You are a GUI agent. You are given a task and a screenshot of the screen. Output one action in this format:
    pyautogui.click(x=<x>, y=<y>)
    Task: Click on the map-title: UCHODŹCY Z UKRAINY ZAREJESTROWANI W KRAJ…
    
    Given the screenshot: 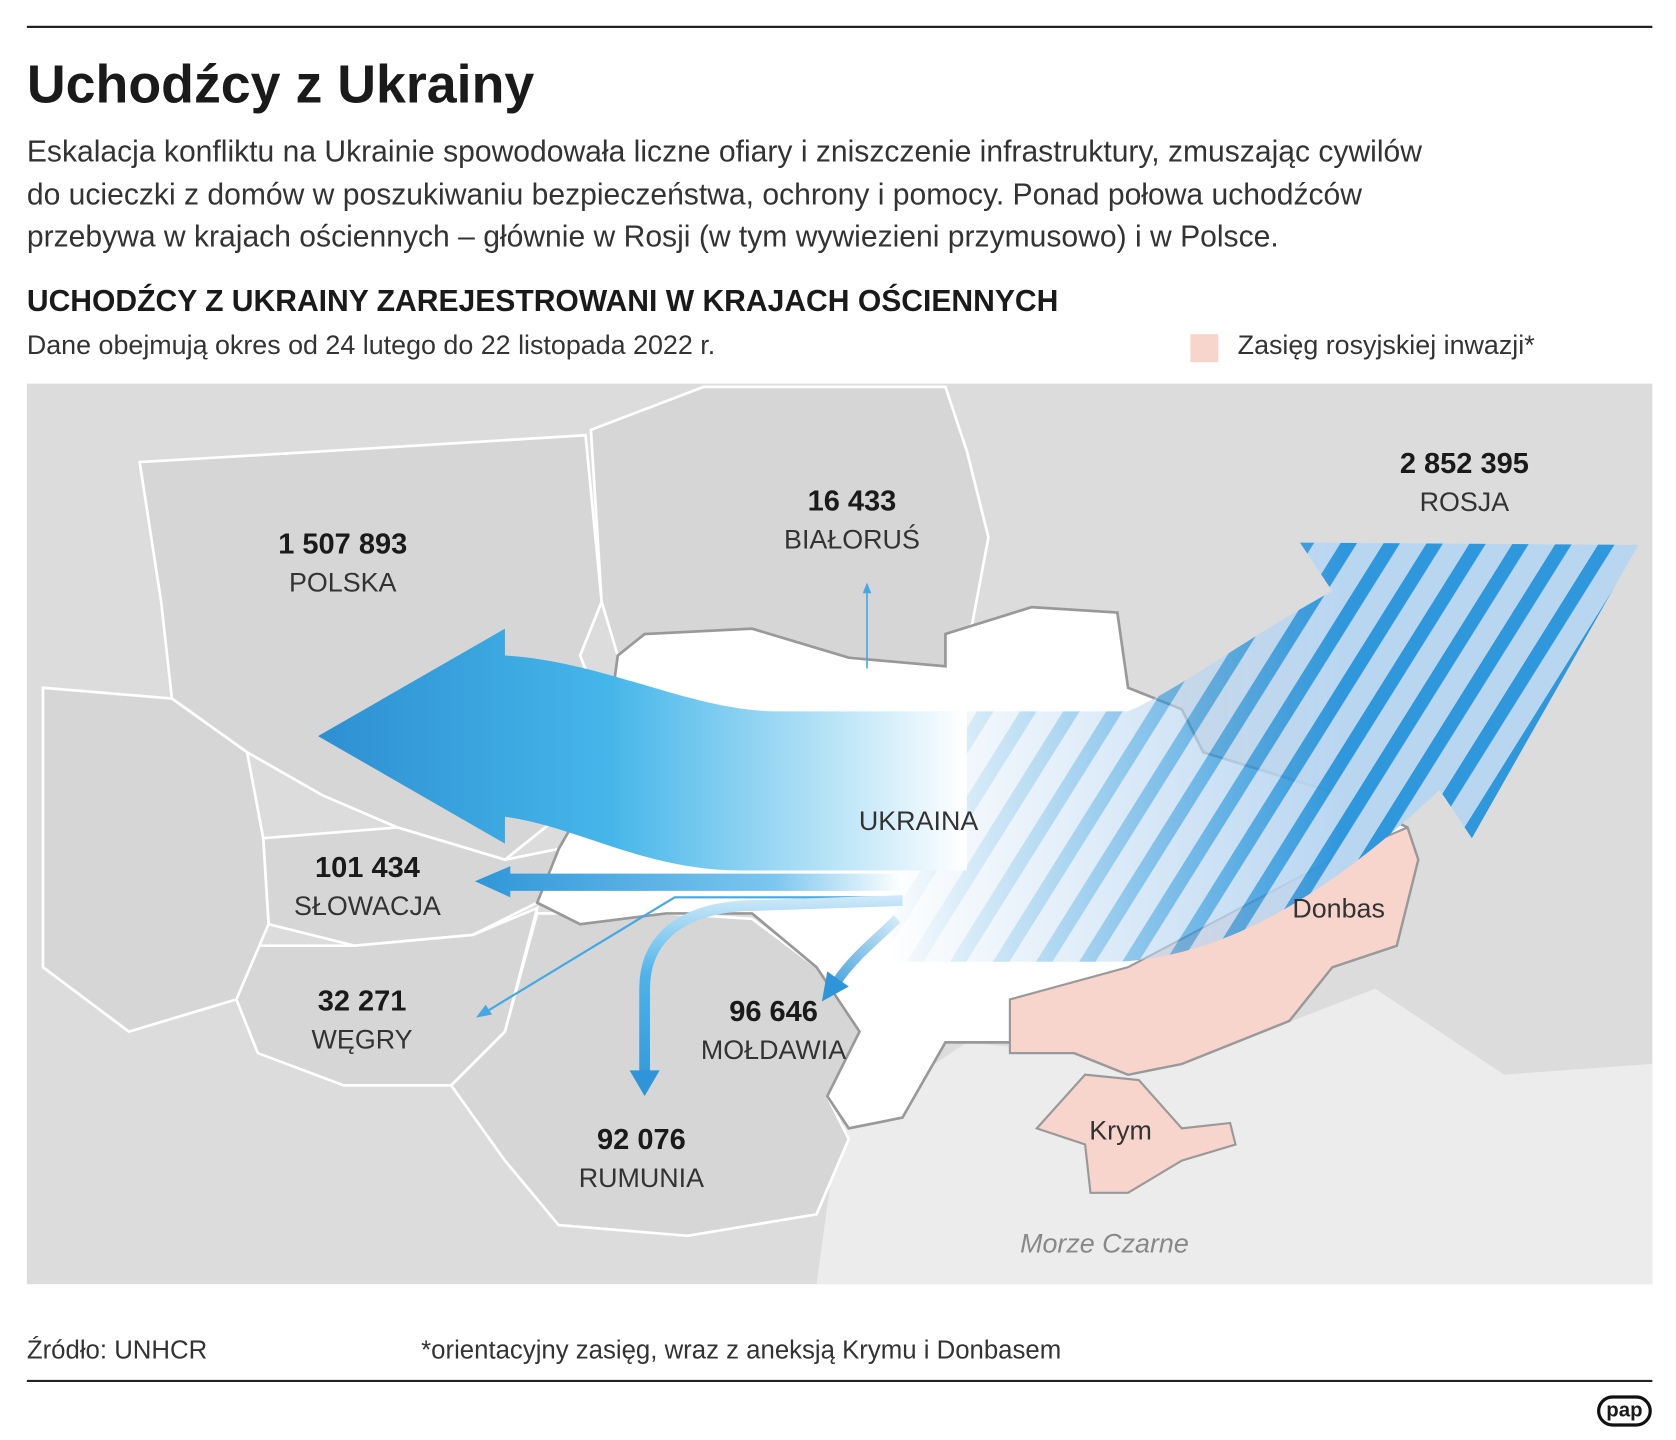 What is the action you would take?
    pyautogui.click(x=543, y=301)
    